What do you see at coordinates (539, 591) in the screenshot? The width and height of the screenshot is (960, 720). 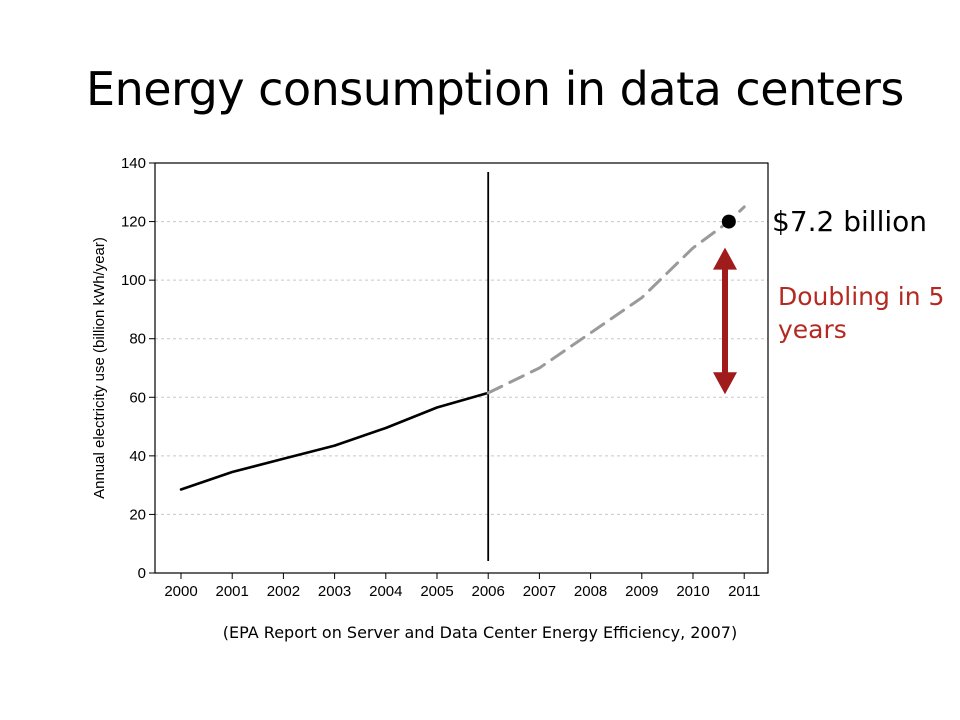 I see `x-tick-label: 2007` at bounding box center [539, 591].